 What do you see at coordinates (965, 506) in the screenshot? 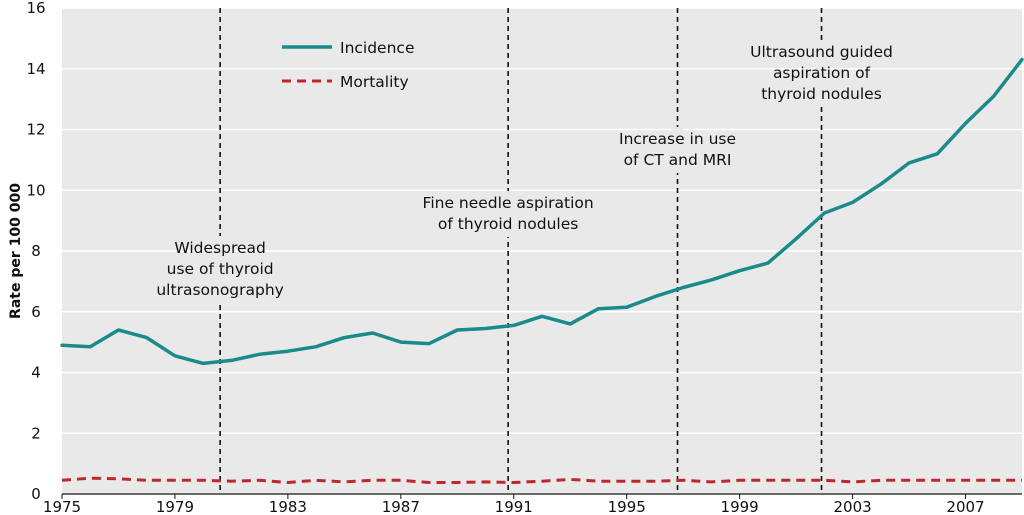
I see `x-tick-label: 2007` at bounding box center [965, 506].